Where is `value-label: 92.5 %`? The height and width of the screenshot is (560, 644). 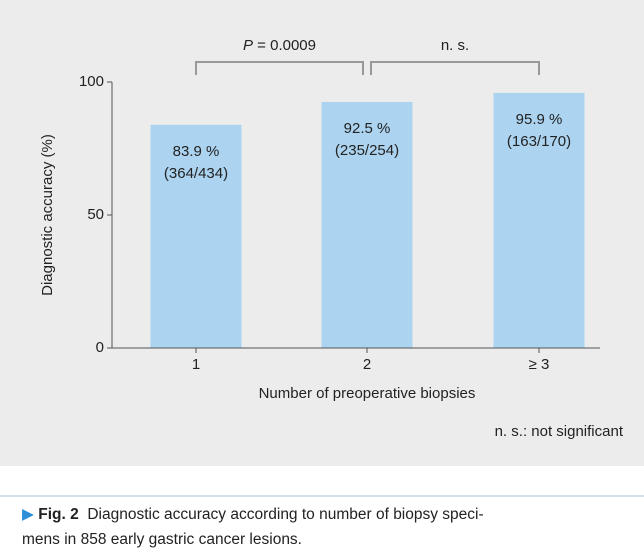 value-label: 92.5 % is located at coordinates (367, 128).